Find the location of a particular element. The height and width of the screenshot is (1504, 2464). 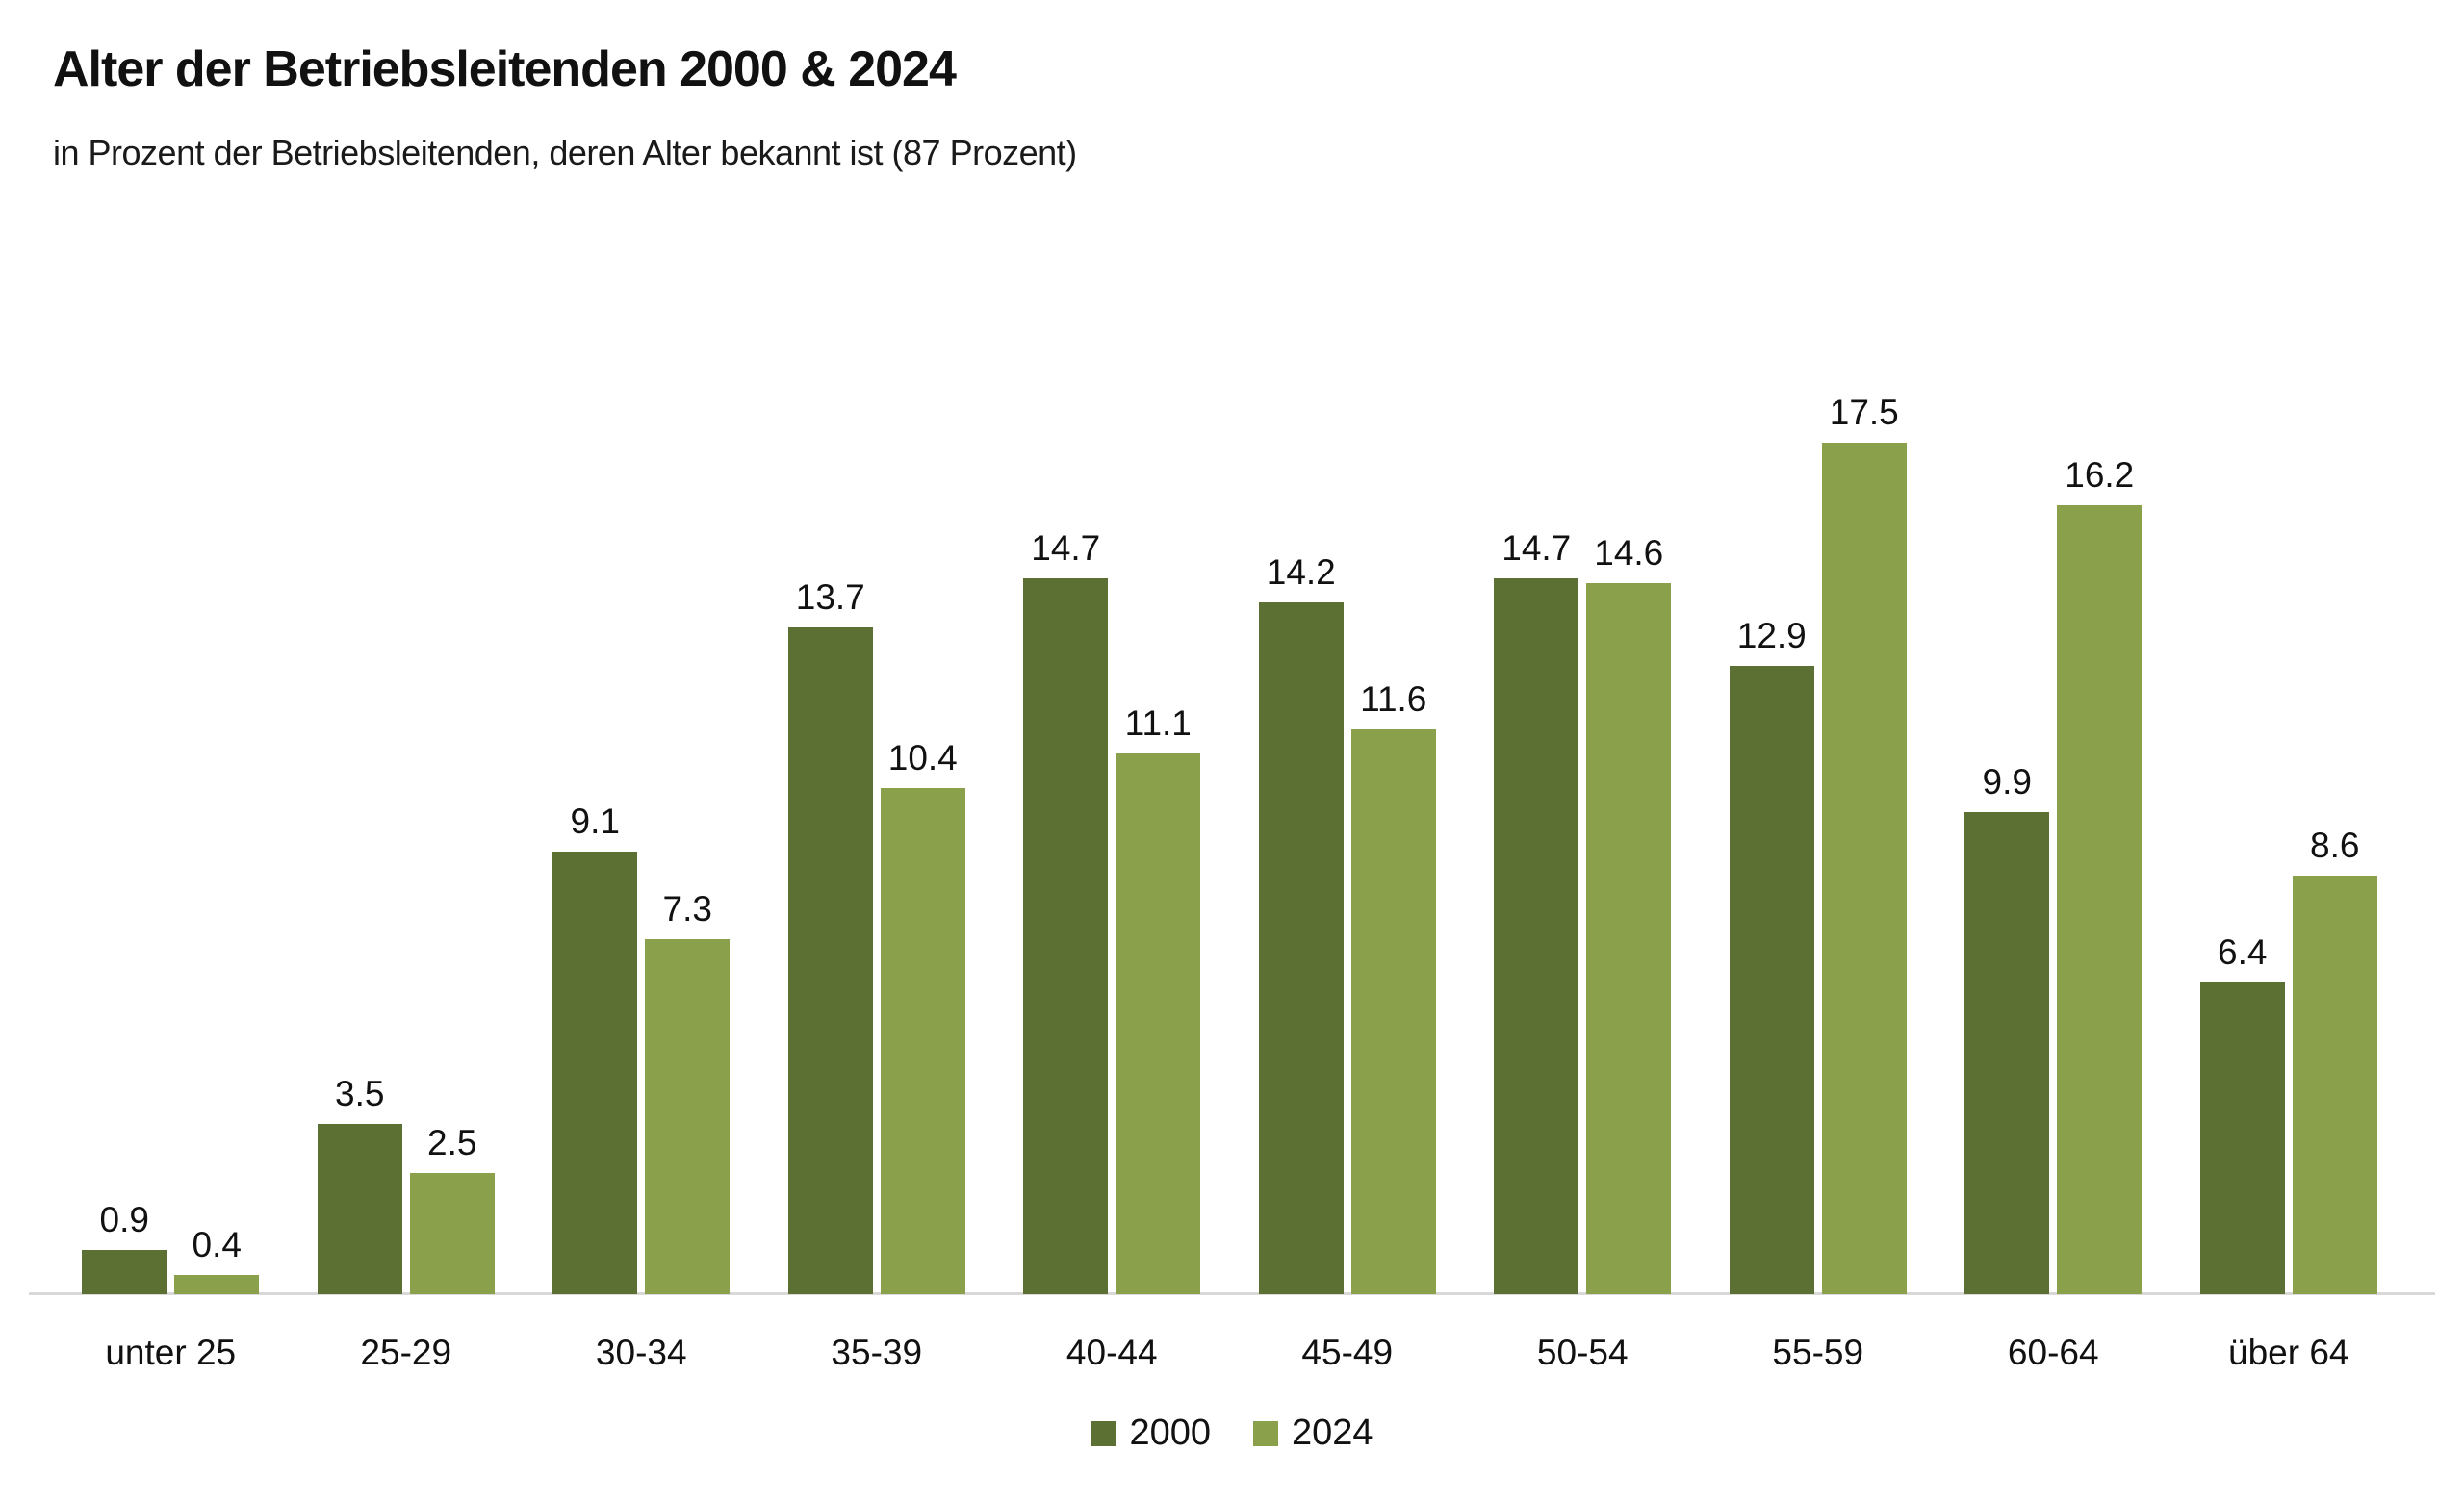

bar-group: 14.7 11.1 40-44 is located at coordinates (1112, 782).